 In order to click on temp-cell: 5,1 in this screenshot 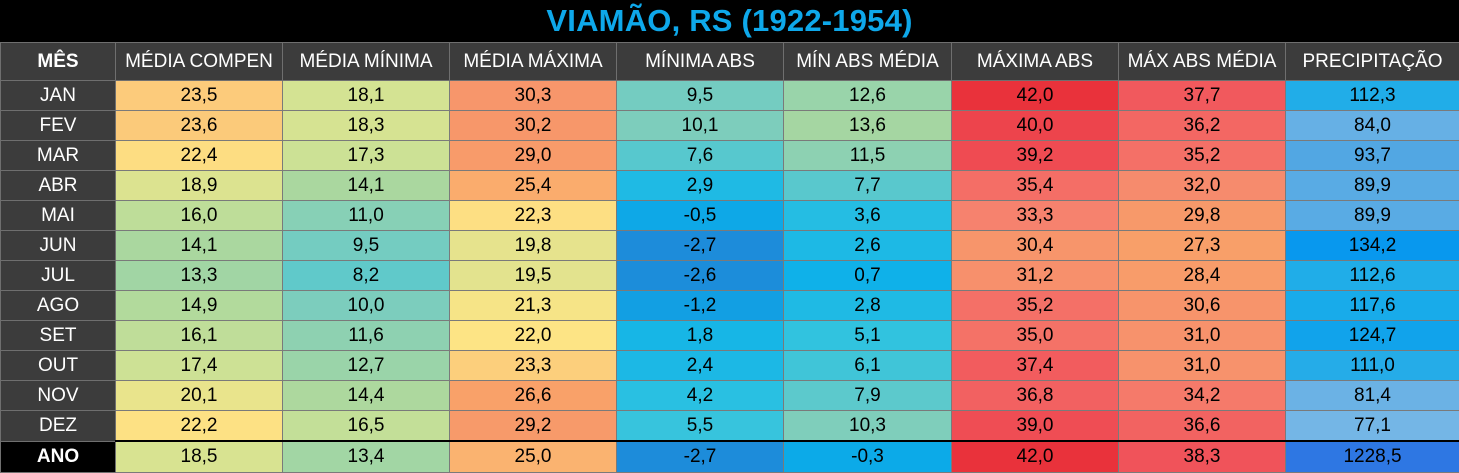, I will do `click(868, 336)`.